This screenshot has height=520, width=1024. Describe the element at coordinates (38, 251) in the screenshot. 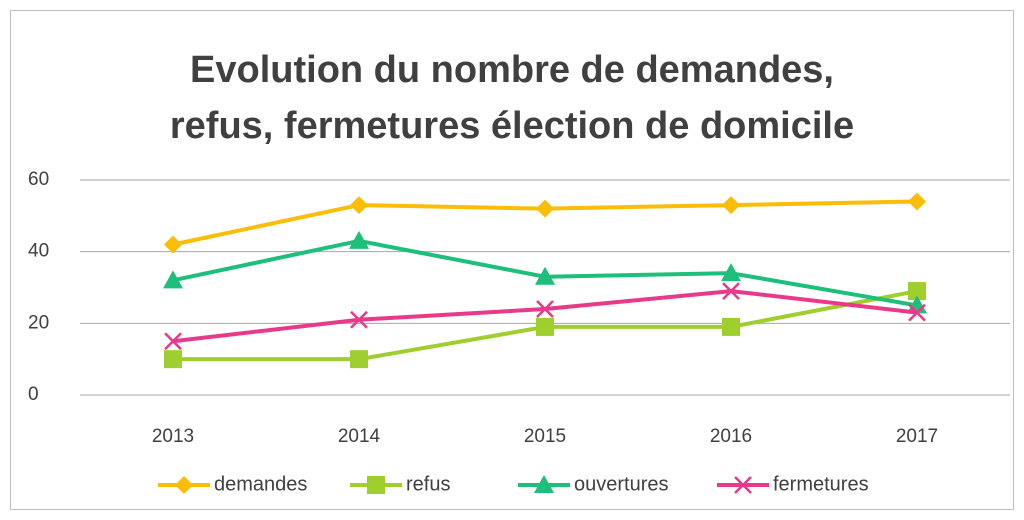

I see `y-tick-label: 40` at that location.